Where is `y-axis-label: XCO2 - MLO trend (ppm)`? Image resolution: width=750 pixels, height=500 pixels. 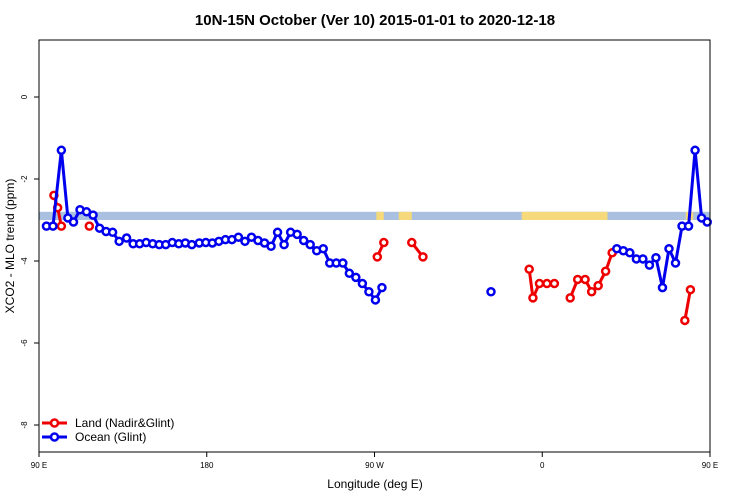
y-axis-label: XCO2 - MLO trend (ppm) is located at coordinates (10, 246).